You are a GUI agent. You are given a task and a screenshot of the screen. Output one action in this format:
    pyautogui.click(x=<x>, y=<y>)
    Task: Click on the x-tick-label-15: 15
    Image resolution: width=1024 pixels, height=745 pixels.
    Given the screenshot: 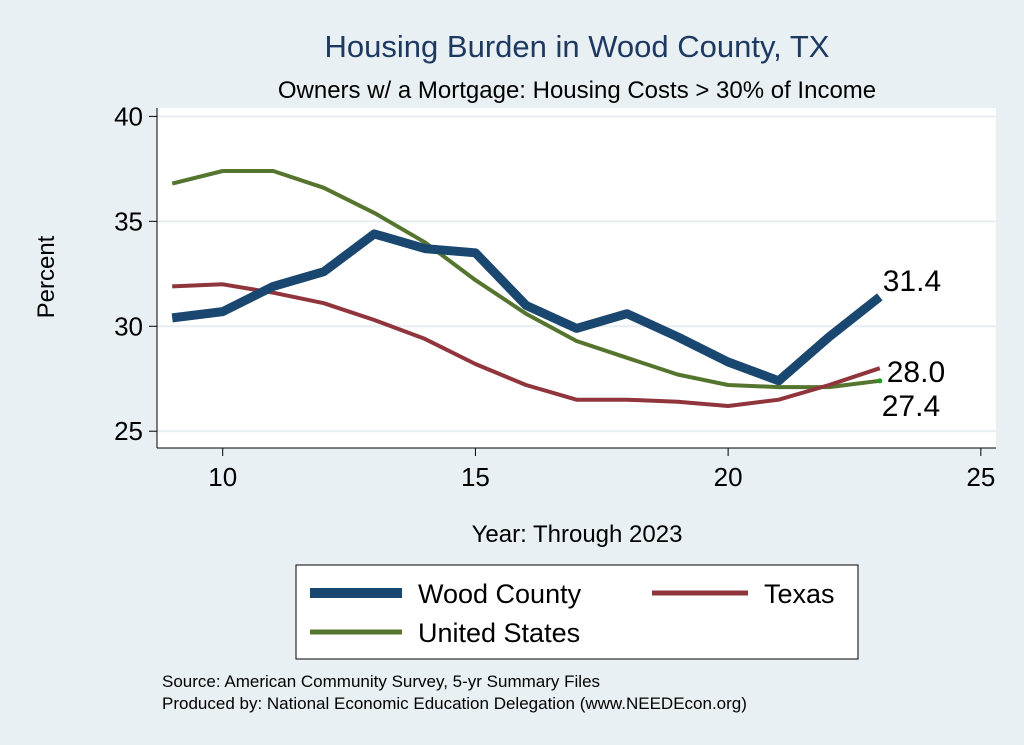 What is the action you would take?
    pyautogui.click(x=475, y=477)
    